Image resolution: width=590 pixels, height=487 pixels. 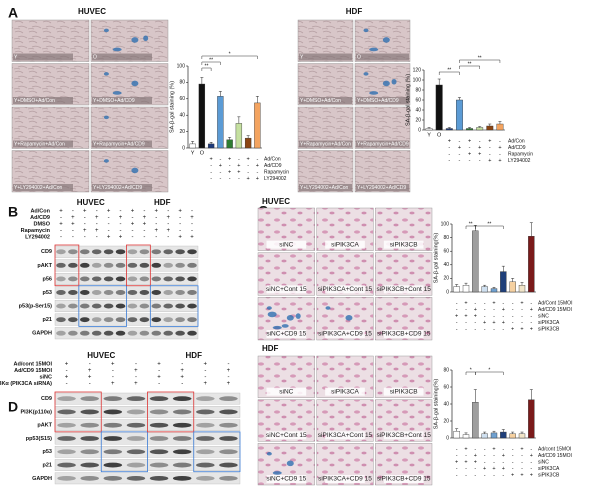 I want to click on band-label: pAKT, so click(x=44, y=426).